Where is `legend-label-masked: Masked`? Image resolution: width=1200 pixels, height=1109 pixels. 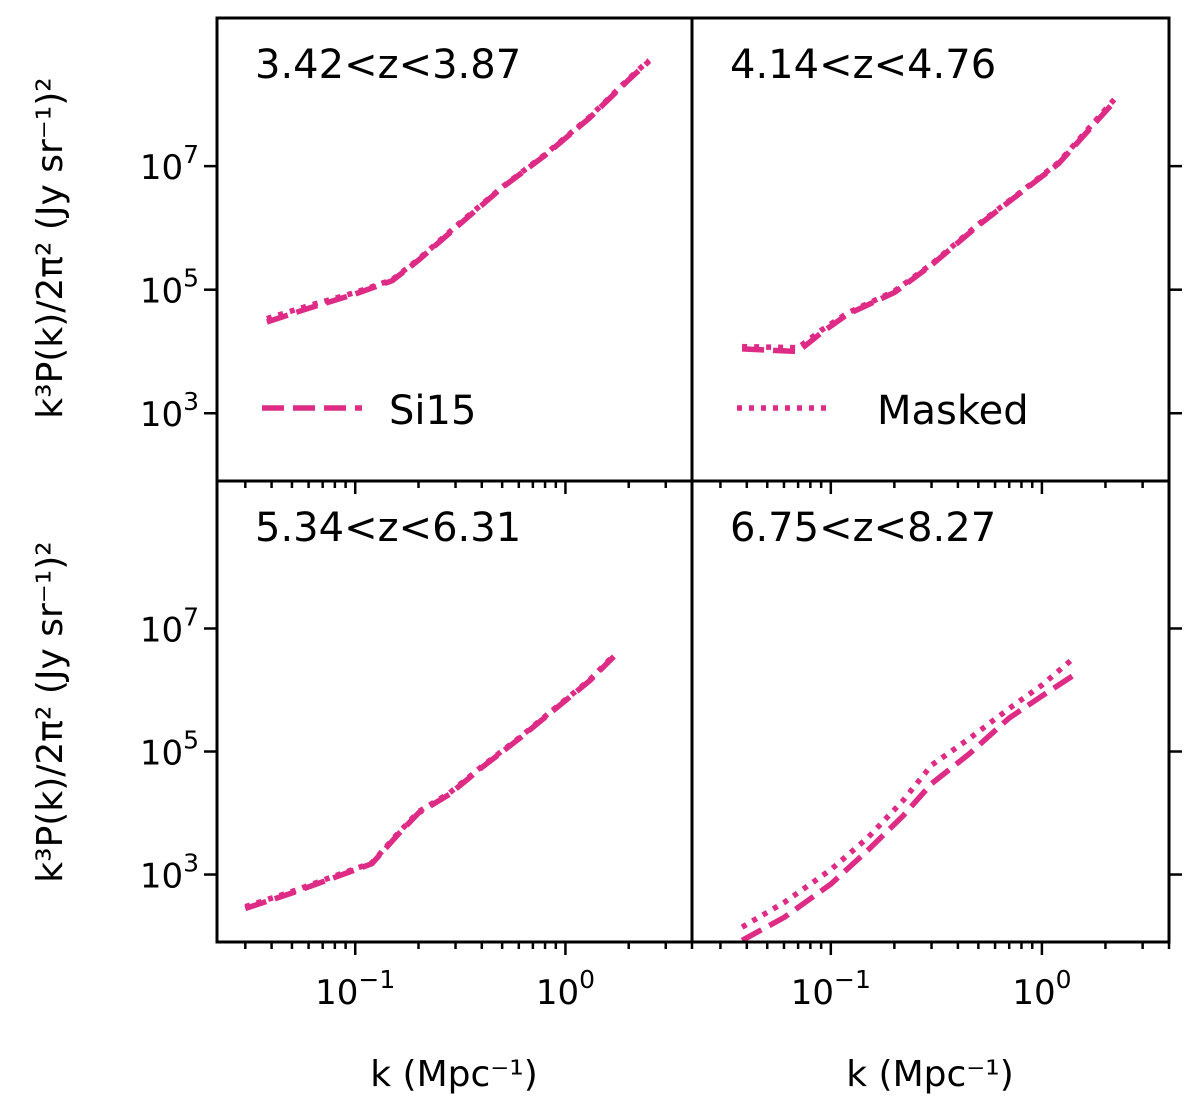
legend-label-masked: Masked is located at coordinates (953, 411).